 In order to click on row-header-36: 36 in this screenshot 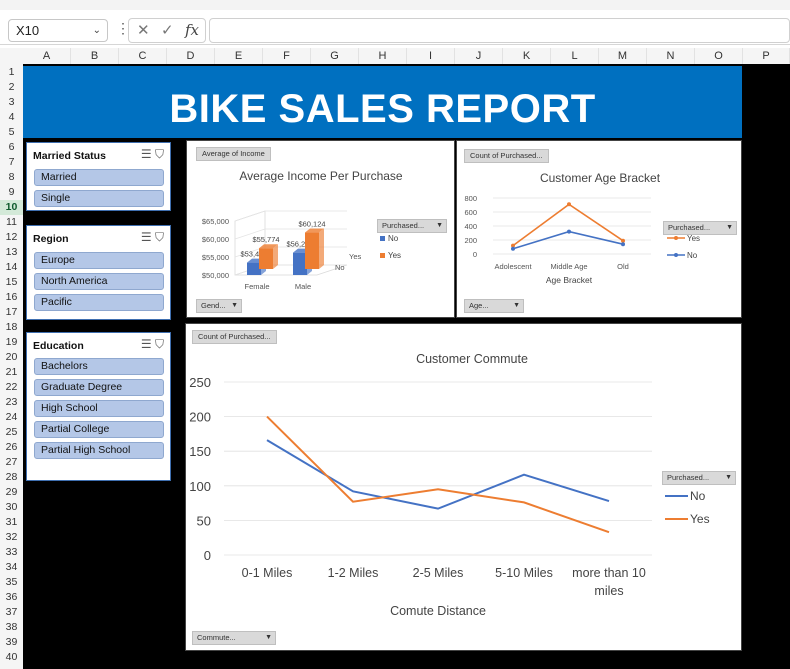, I will do `click(11, 597)`.